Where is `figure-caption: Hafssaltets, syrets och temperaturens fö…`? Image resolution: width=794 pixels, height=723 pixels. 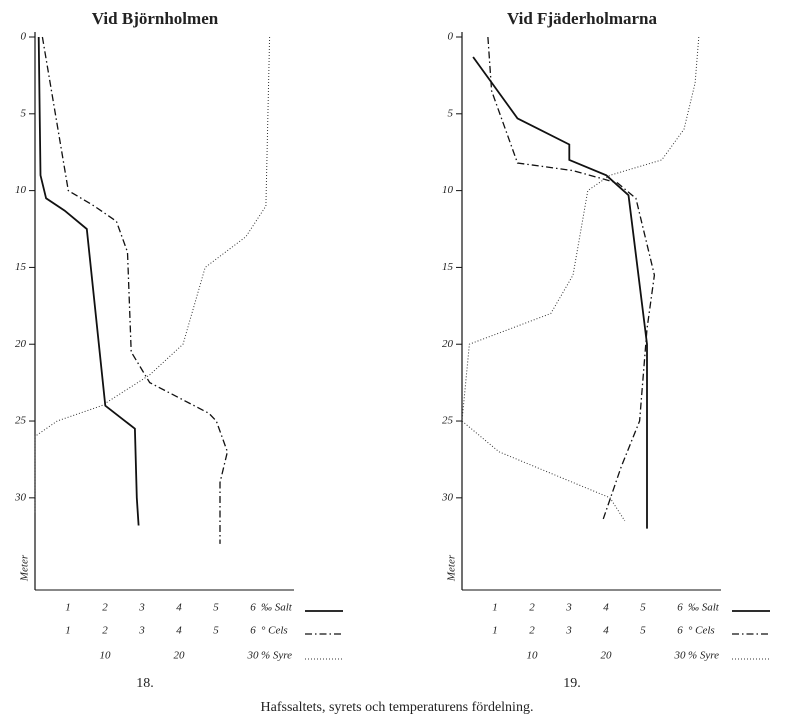 figure-caption: Hafssaltets, syrets och temperaturens fö… is located at coordinates (397, 707).